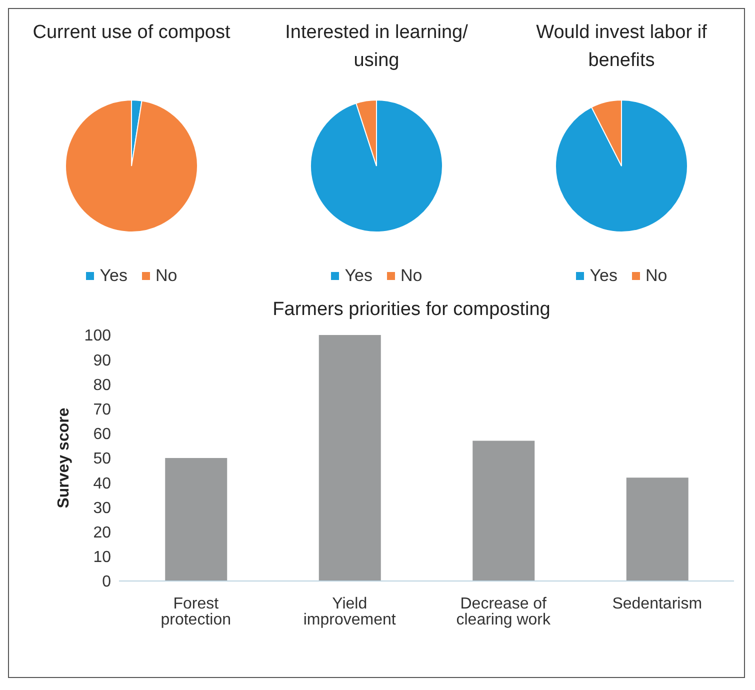 This screenshot has width=755, height=690. I want to click on x-tick-label: Sedentarism, so click(657, 603).